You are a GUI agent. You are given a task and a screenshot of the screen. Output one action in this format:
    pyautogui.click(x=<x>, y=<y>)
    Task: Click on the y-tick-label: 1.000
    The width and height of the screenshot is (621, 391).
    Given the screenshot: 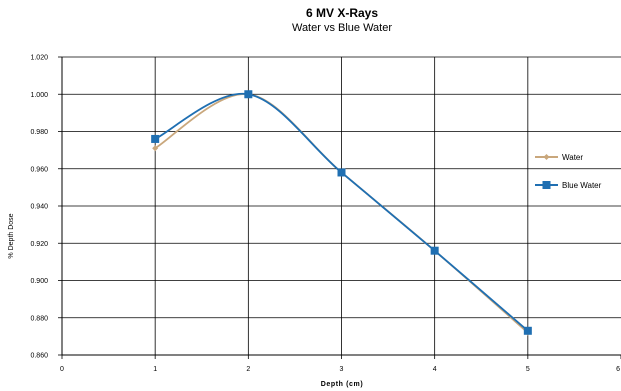 What is the action you would take?
    pyautogui.click(x=39, y=95)
    